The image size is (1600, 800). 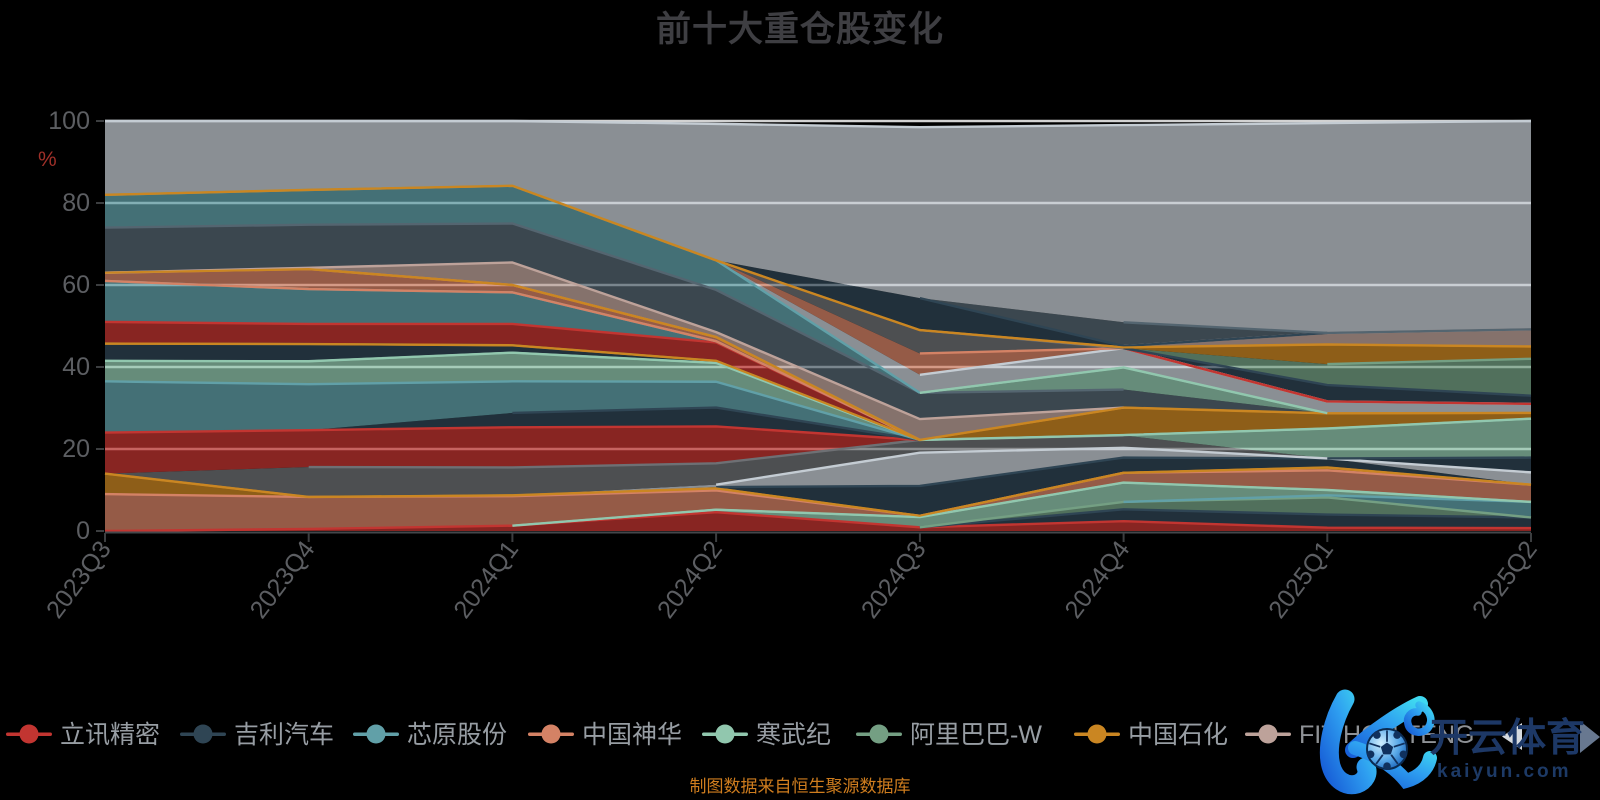 What do you see at coordinates (793, 735) in the screenshot?
I see `svg-text: 寒武纪` at bounding box center [793, 735].